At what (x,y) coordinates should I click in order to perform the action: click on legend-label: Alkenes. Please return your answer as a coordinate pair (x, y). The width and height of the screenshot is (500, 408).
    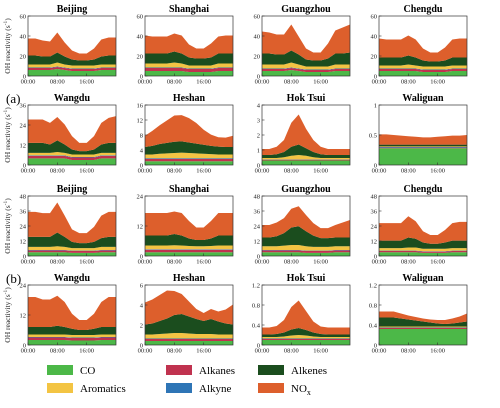
    Looking at the image, I should click on (309, 371).